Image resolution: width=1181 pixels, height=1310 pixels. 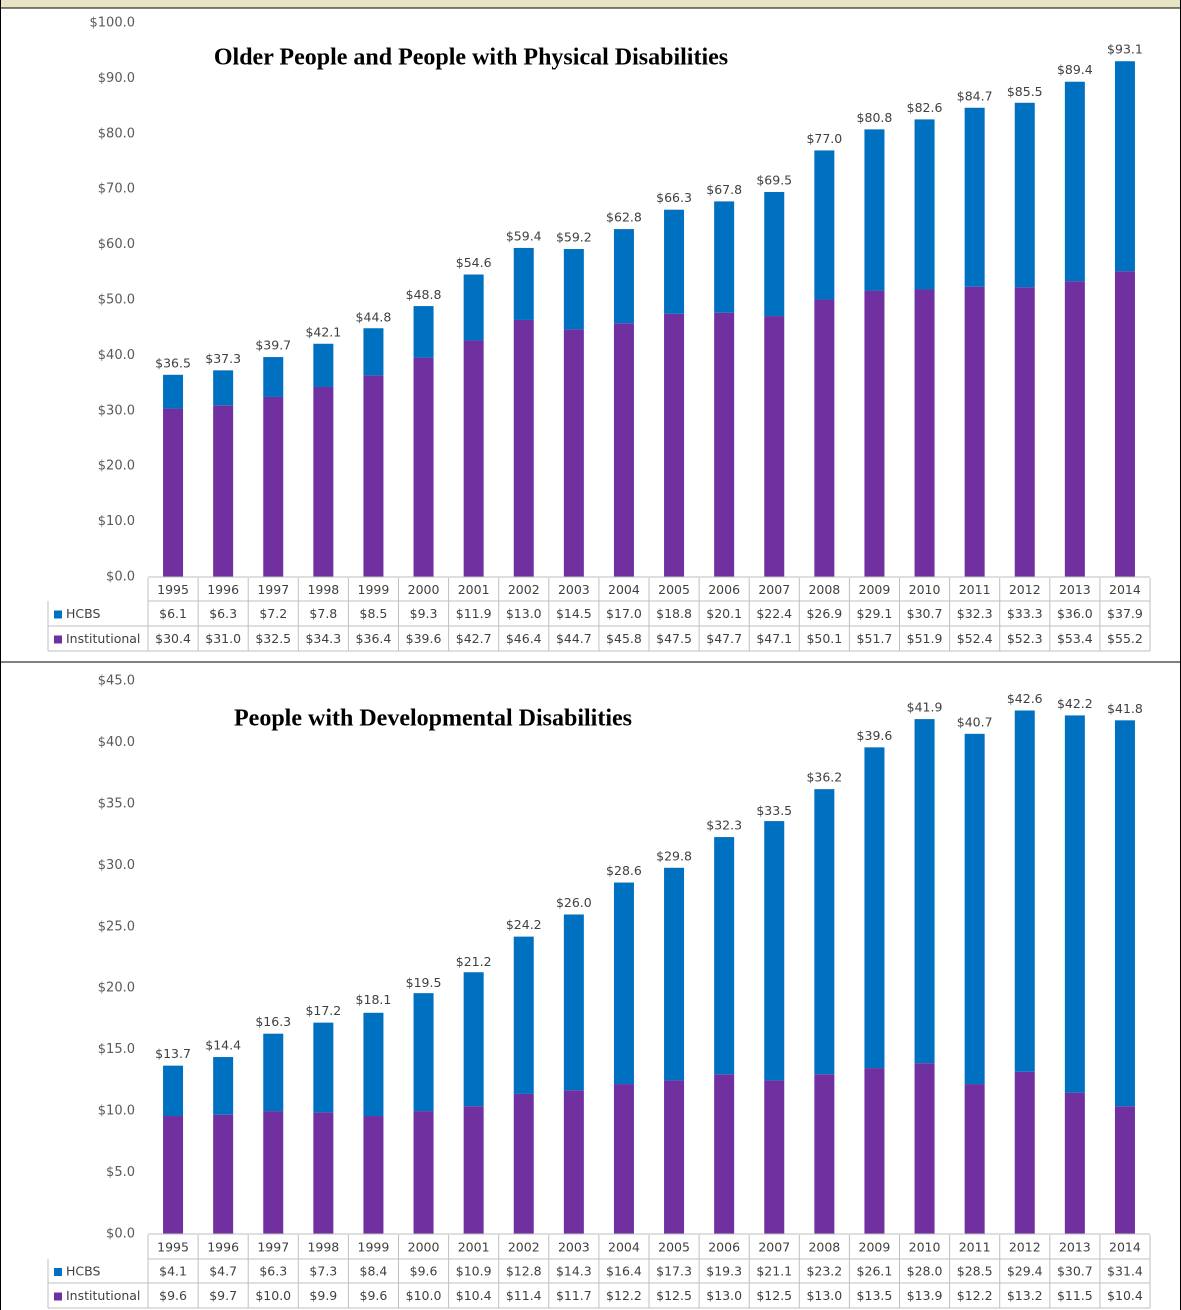 I want to click on table-value: $29.4, so click(x=1025, y=1271).